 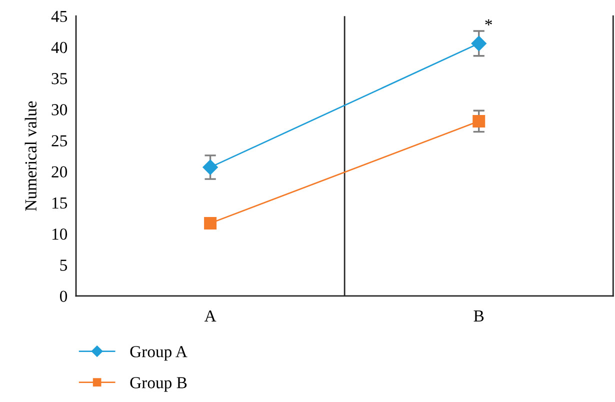 What do you see at coordinates (64, 265) in the screenshot?
I see `y-tick-label: 5` at bounding box center [64, 265].